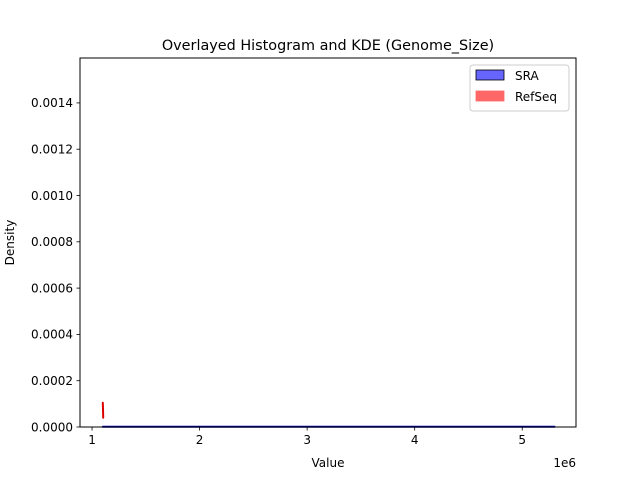  I want to click on y-tick-label: 0.0012, so click(52, 150).